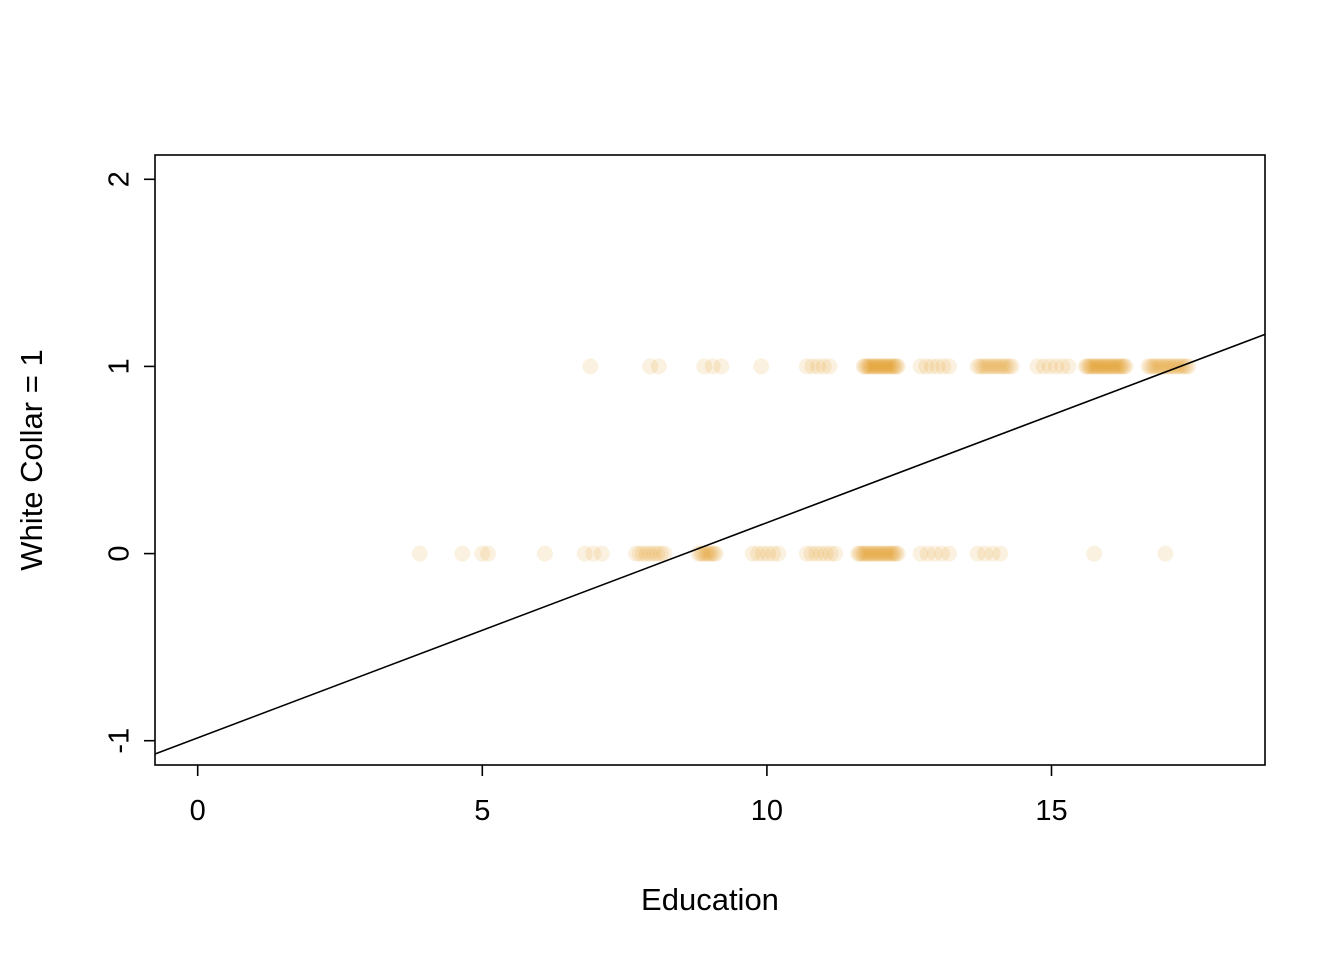 The height and width of the screenshot is (960, 1344). I want to click on y-axis-label: White Collar = 1, so click(31, 460).